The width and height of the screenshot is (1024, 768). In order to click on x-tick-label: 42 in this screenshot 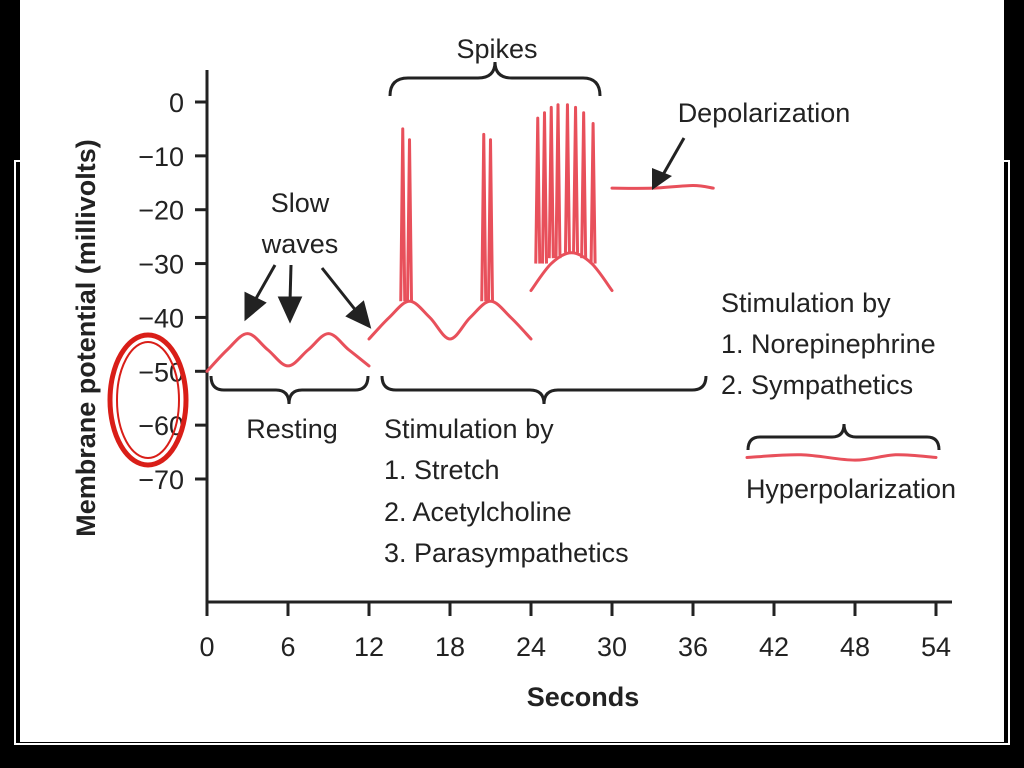, I will do `click(774, 647)`.